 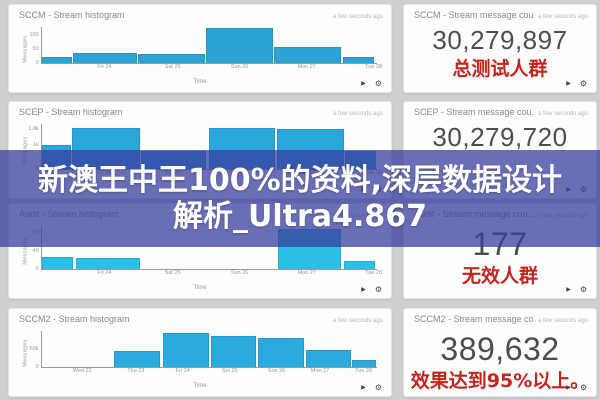 I want to click on y-axis-tick-label: 1.8k, so click(x=33, y=129).